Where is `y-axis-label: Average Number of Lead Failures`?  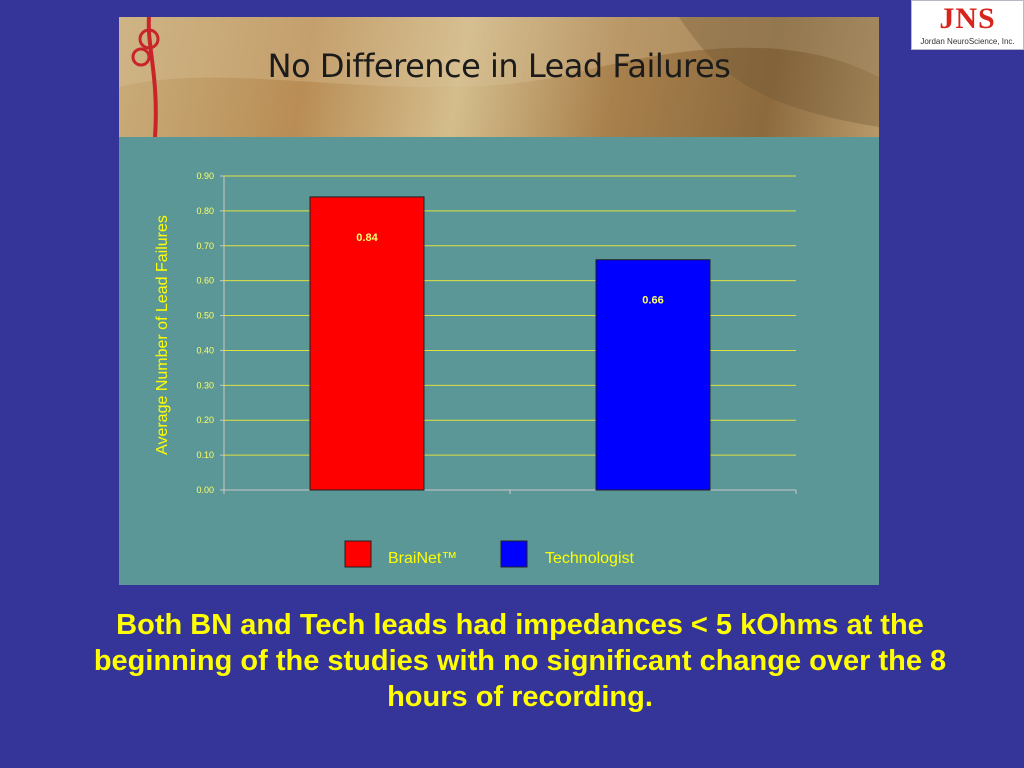
y-axis-label: Average Number of Lead Failures is located at coordinates (162, 335).